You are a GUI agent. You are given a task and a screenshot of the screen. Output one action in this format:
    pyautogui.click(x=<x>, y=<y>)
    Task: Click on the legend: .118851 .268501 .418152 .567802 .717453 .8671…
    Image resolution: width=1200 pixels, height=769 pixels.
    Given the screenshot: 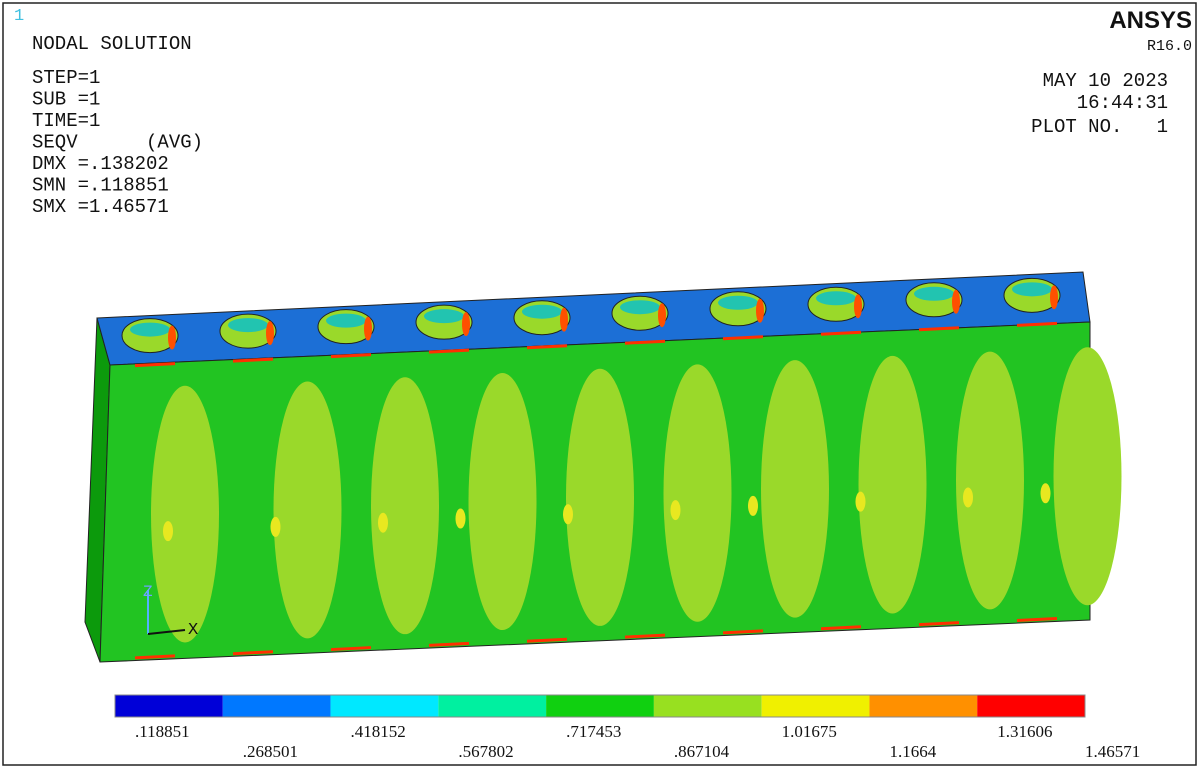 What is the action you would take?
    pyautogui.click(x=627, y=727)
    